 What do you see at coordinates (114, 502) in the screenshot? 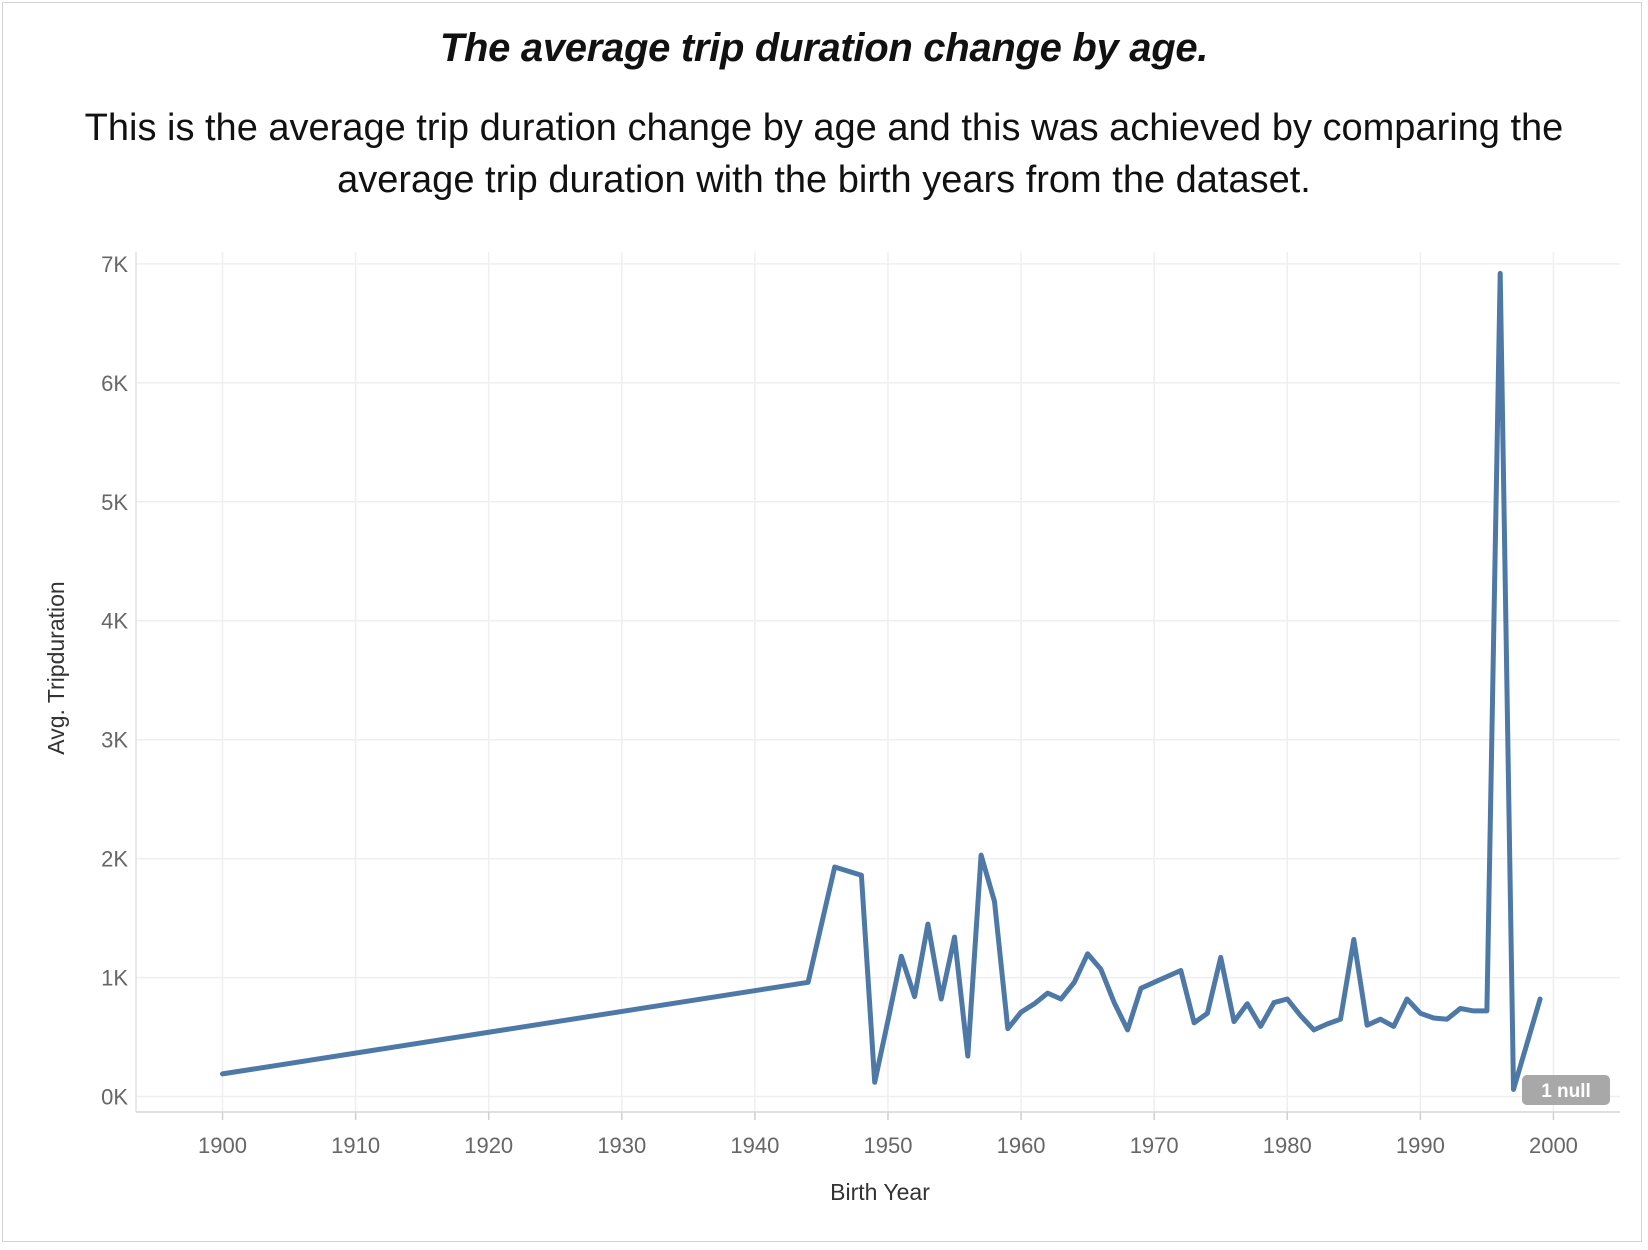
I see `y-tick-label: 5K` at bounding box center [114, 502].